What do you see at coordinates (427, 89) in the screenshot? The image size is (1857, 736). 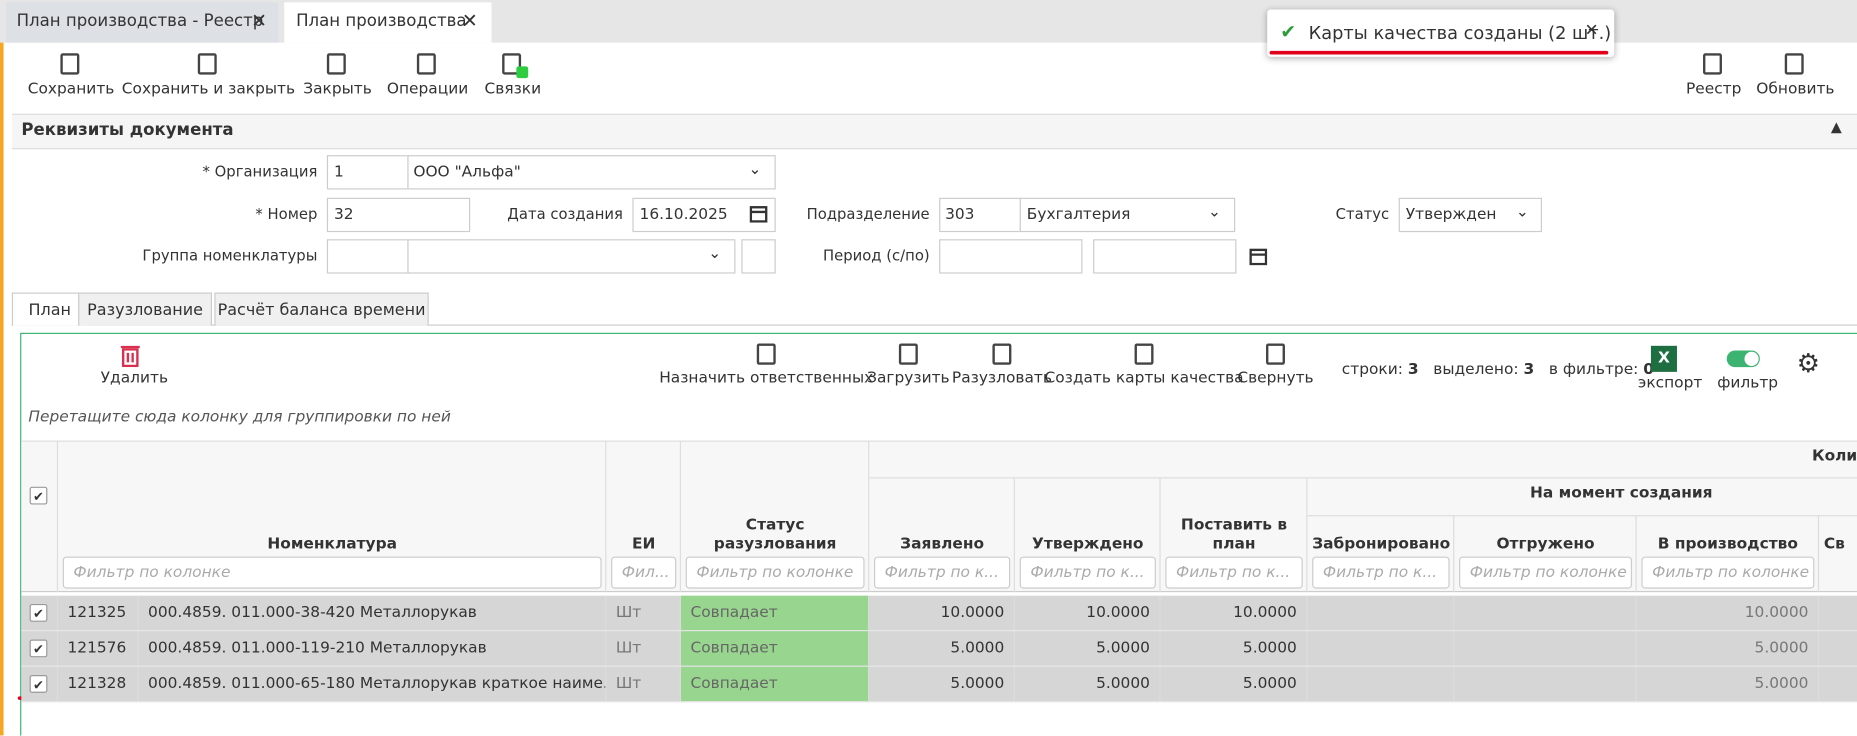 I see `toolbar-button: Операции` at bounding box center [427, 89].